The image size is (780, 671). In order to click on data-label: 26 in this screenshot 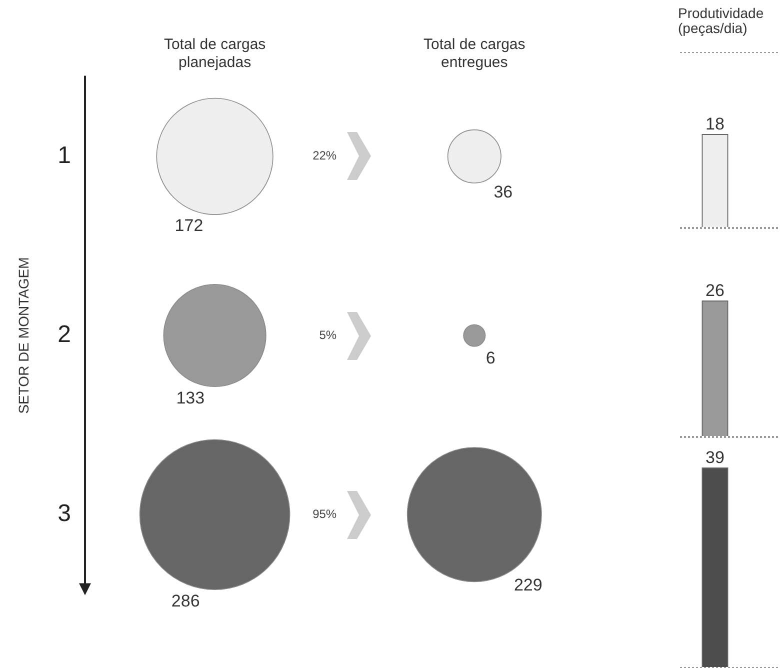, I will do `click(715, 290)`.